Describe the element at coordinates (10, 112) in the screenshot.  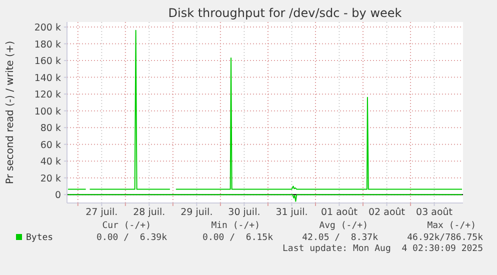
I see `y-axis-title: Pr second read (-) / write (+)` at that location.